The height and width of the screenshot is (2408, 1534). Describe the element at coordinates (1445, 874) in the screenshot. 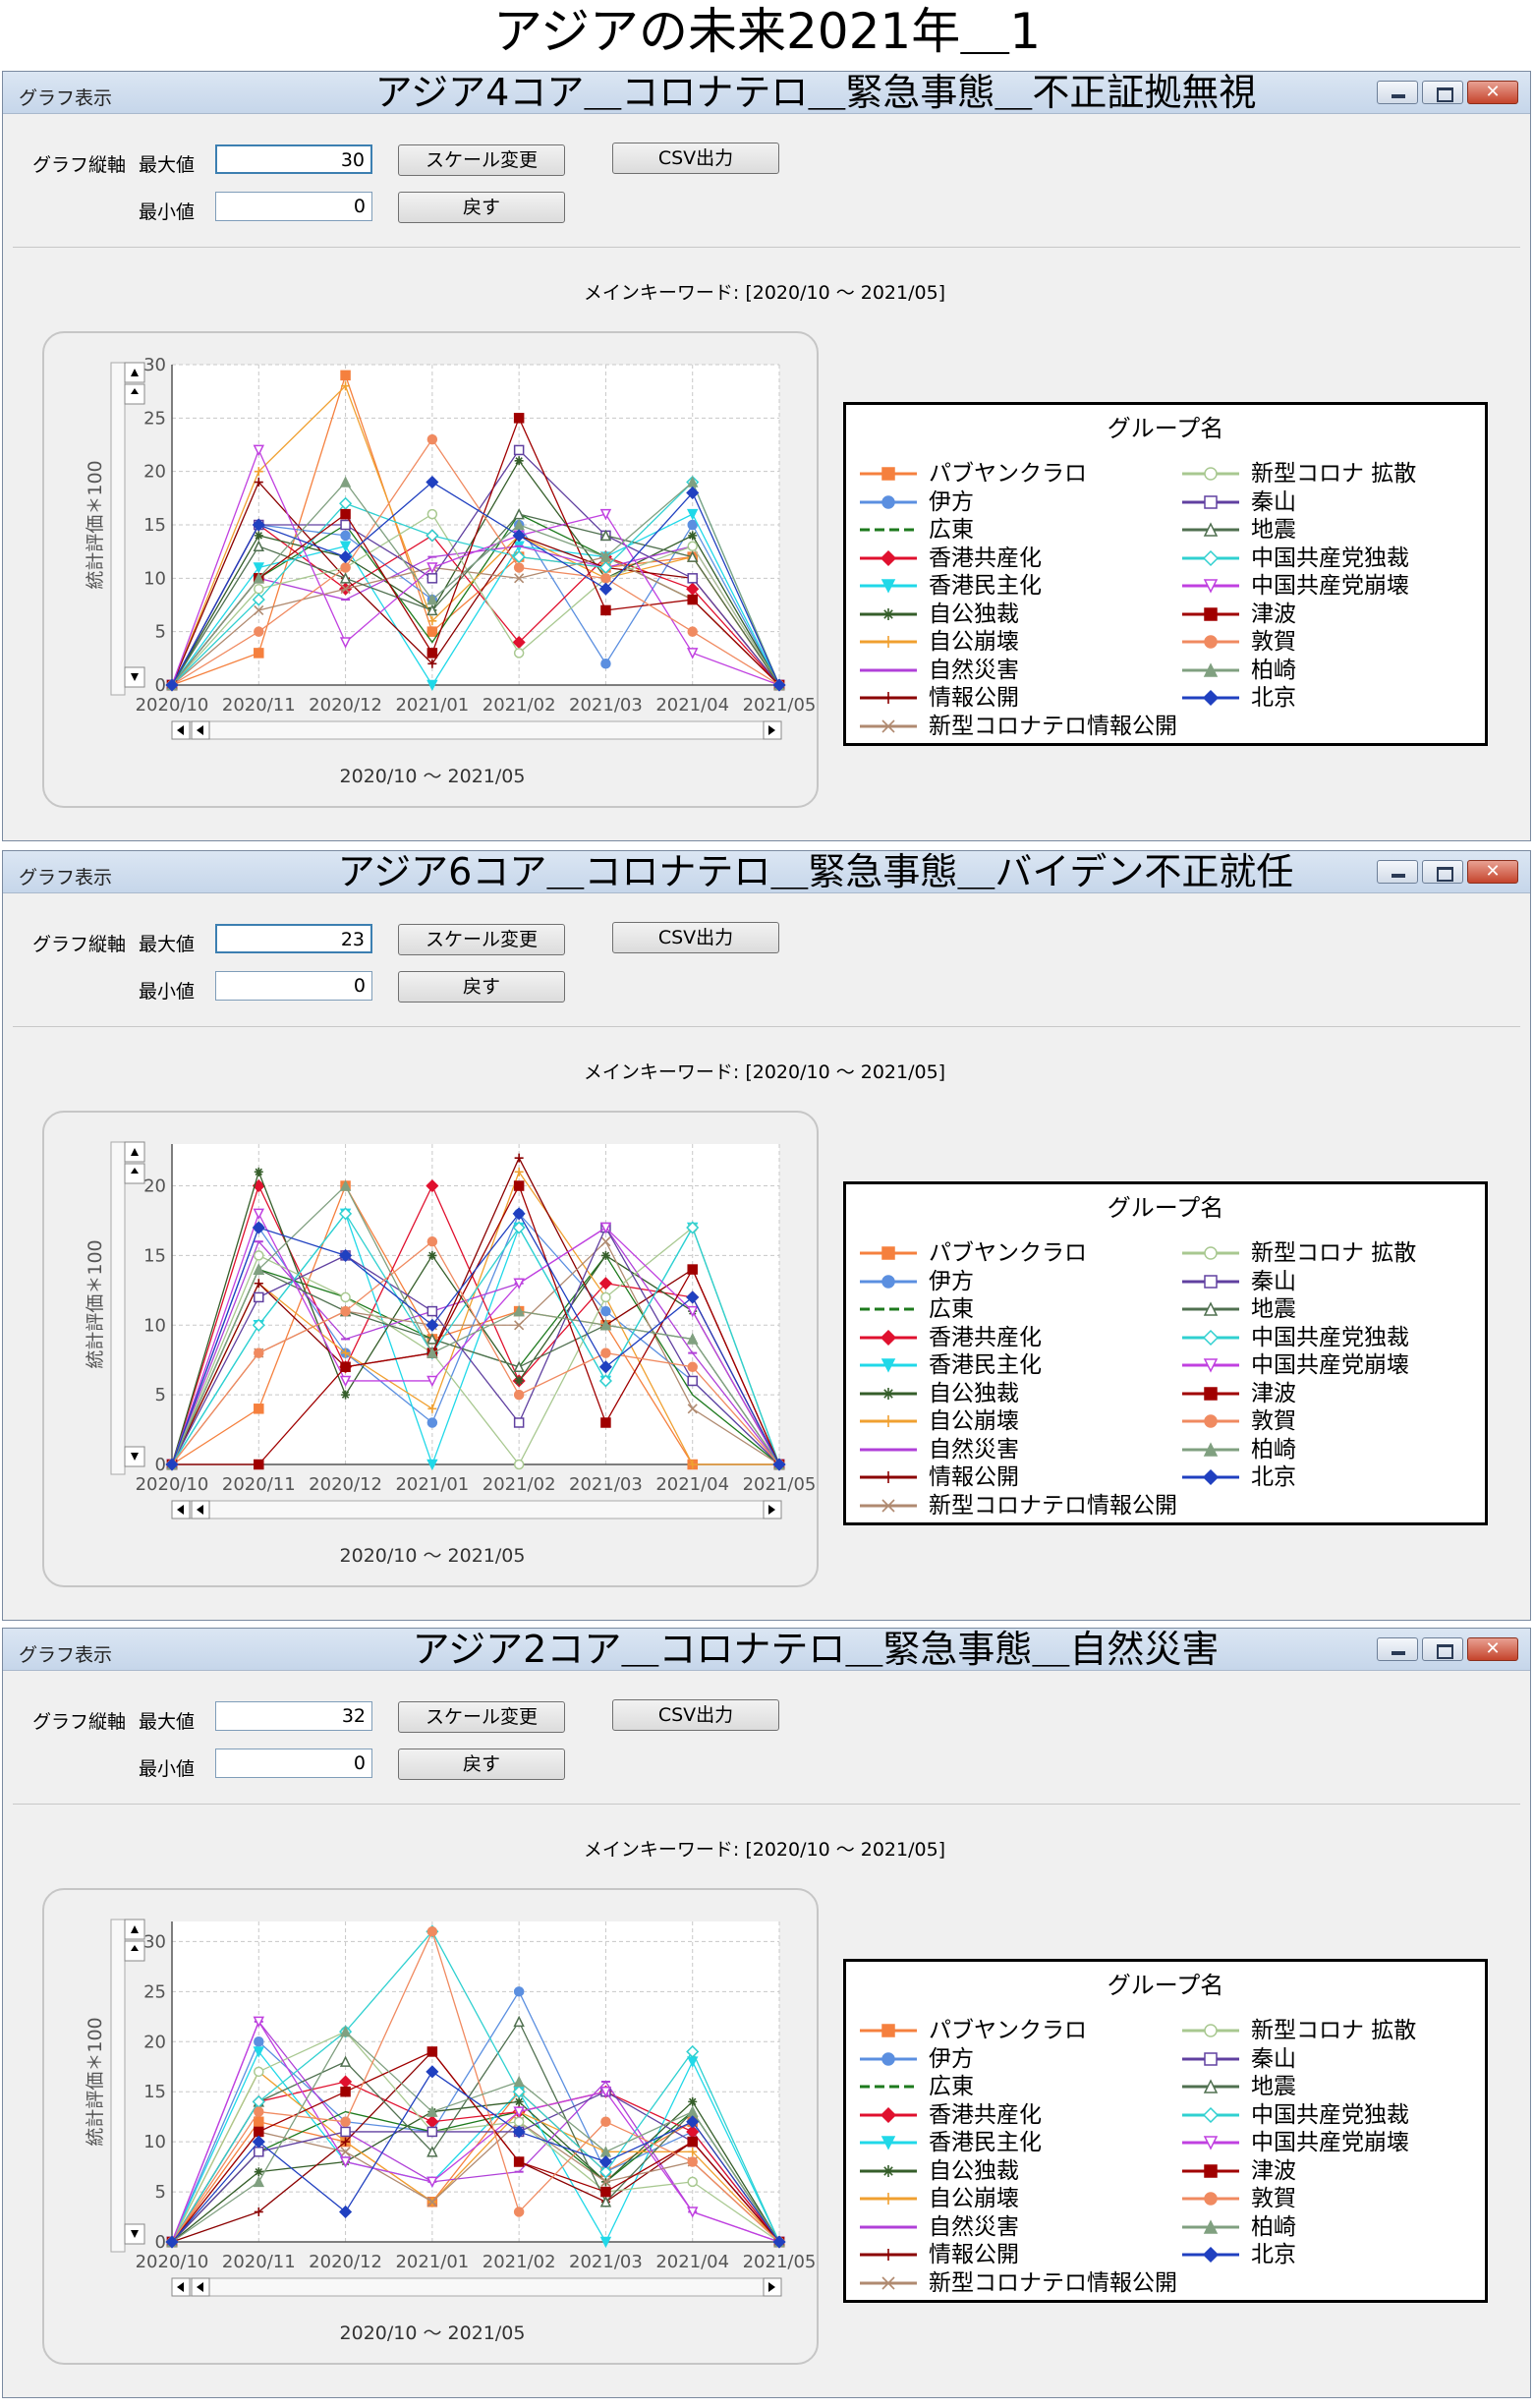

I see `maximize-icon` at that location.